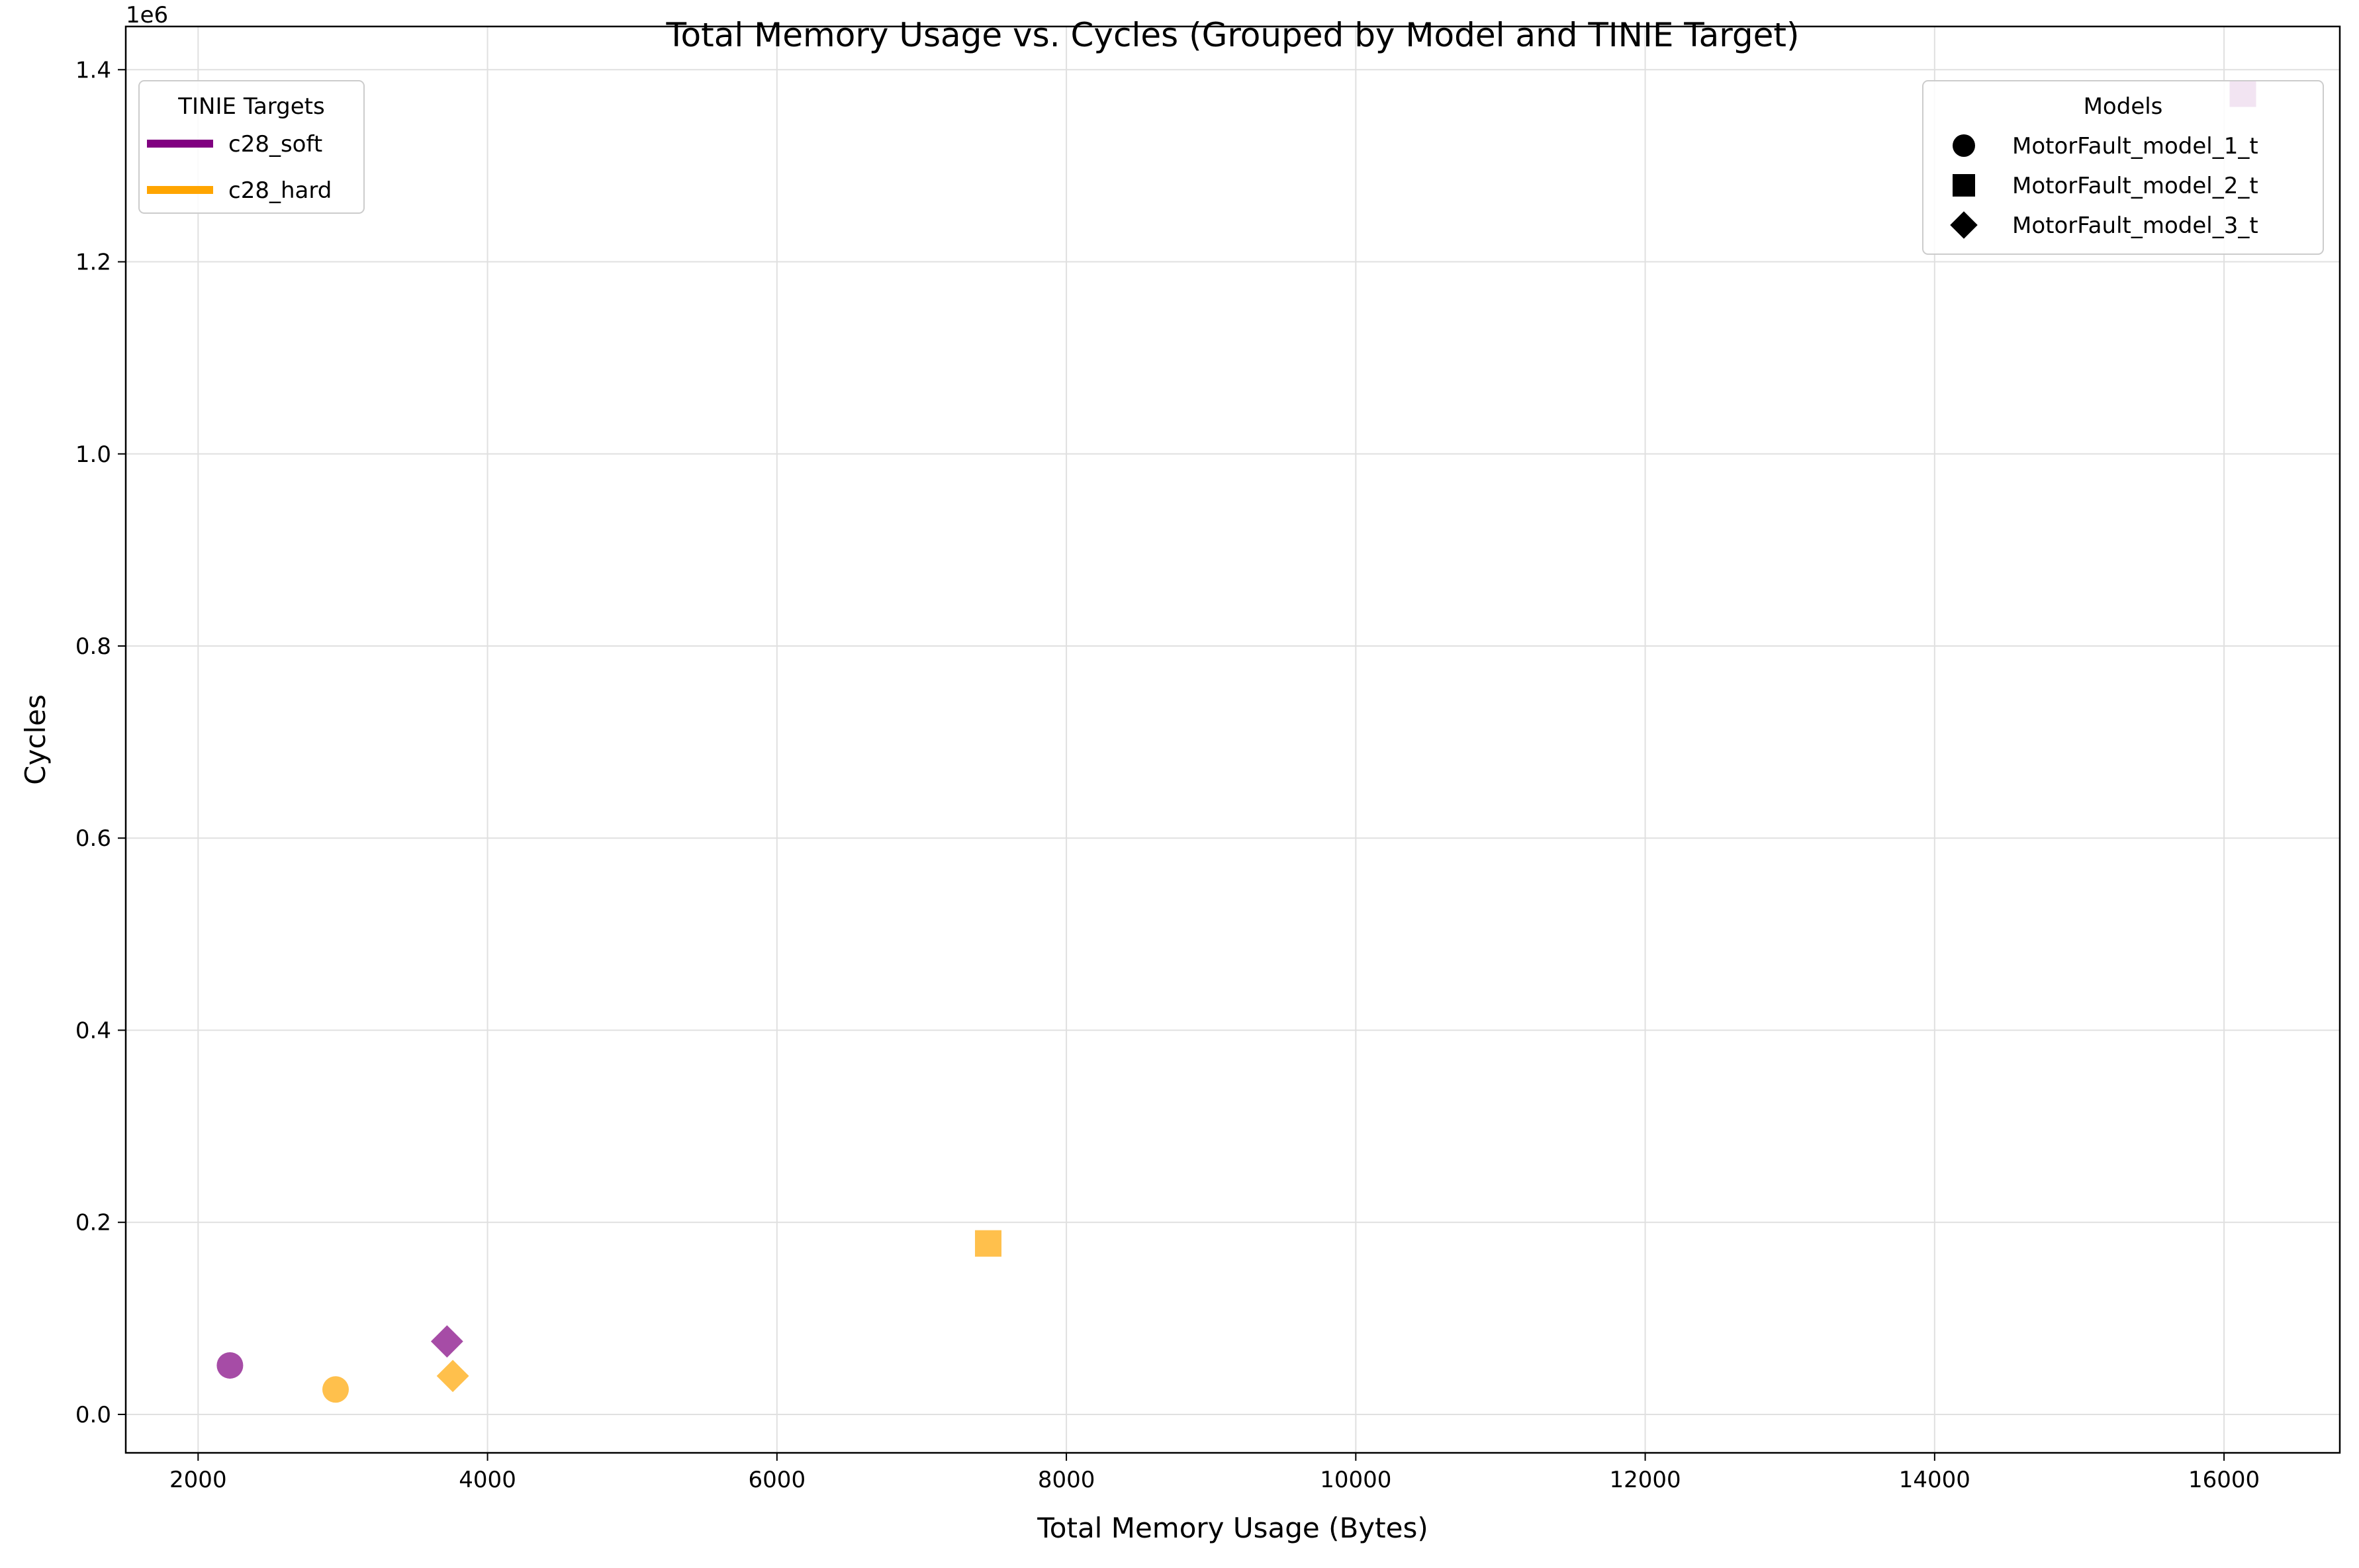  I want to click on legend-entry-label: c28_soft, so click(275, 144).